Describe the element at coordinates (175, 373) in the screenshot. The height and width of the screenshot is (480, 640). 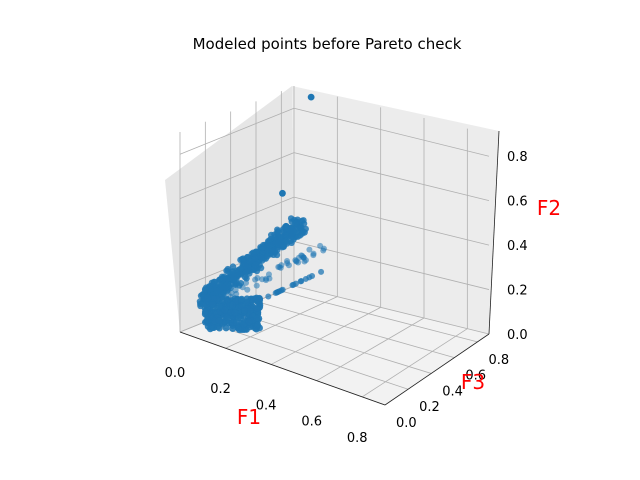
I see `x-tick-label: 0.0` at that location.